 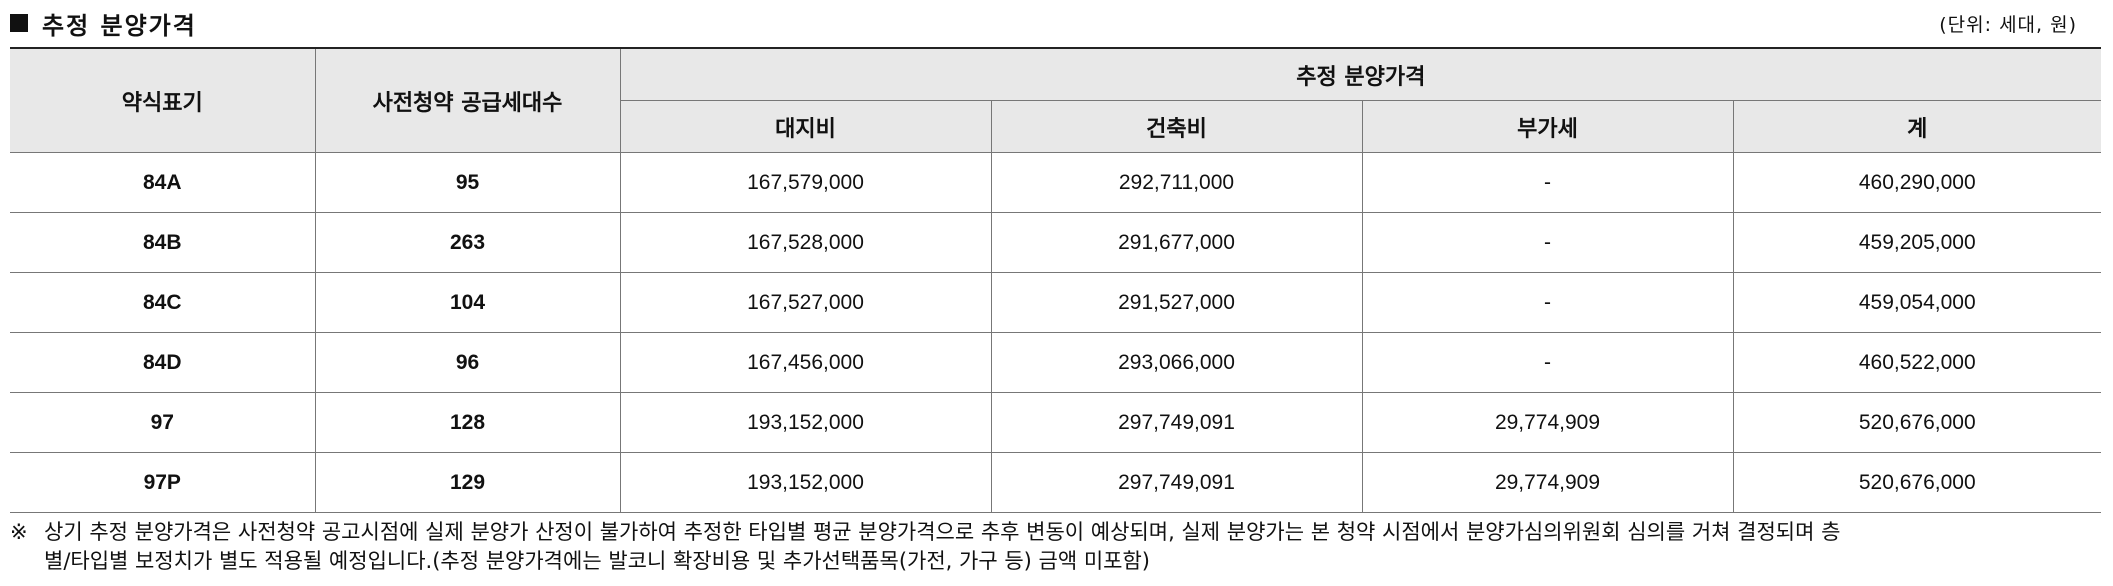 I want to click on cell-build: 293,066,000, so click(x=1176, y=362).